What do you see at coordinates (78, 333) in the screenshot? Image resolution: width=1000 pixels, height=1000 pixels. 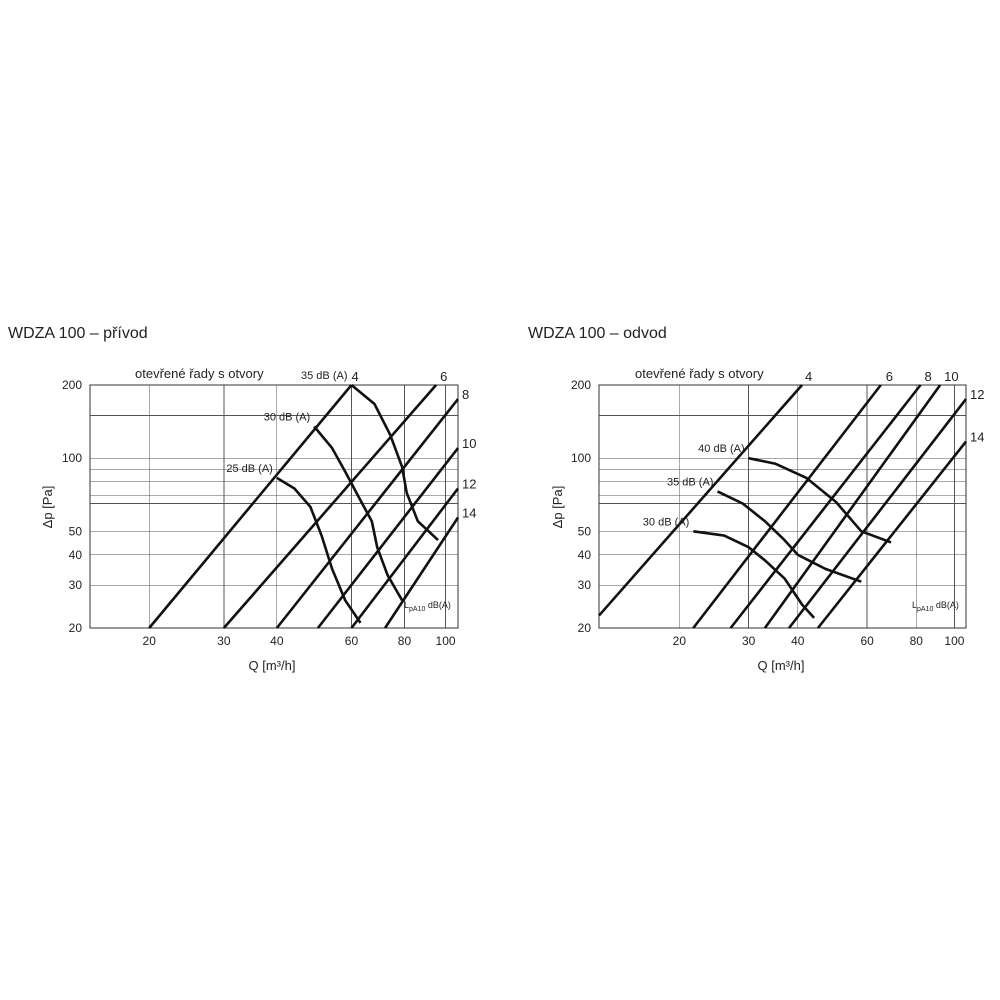 I see `chart-title-left: WDZA 100 – přívod` at bounding box center [78, 333].